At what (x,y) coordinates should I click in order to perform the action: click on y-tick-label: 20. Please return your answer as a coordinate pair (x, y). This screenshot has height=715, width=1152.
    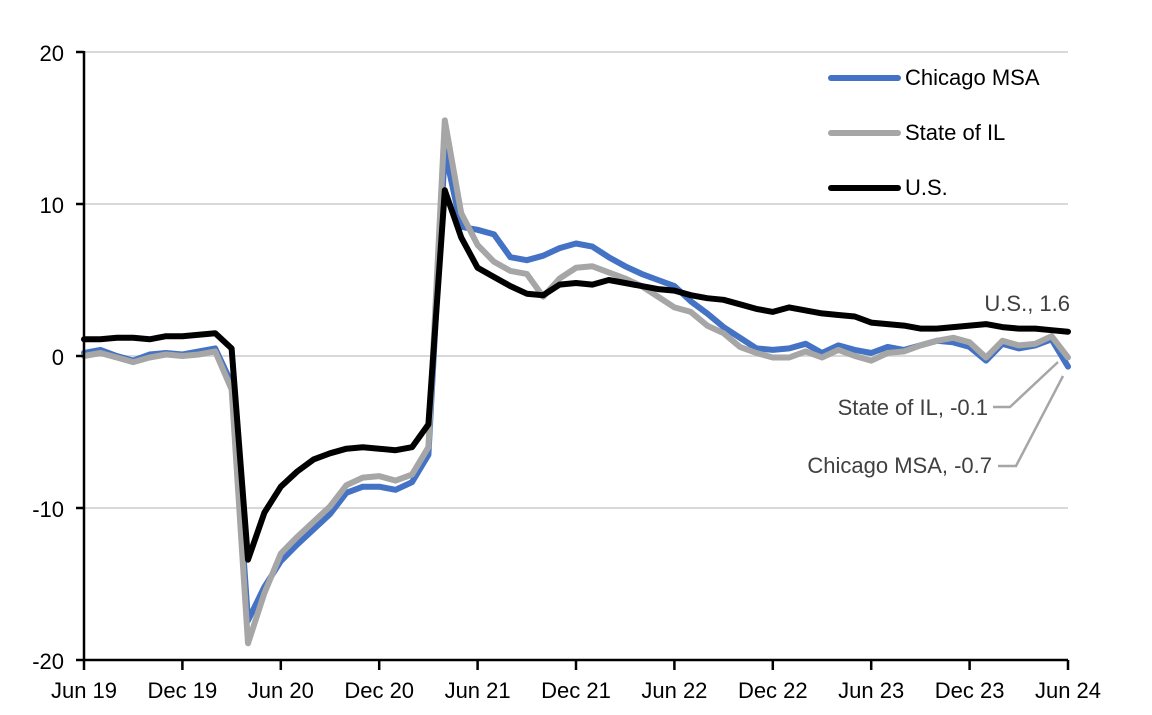
    Looking at the image, I should click on (52, 53).